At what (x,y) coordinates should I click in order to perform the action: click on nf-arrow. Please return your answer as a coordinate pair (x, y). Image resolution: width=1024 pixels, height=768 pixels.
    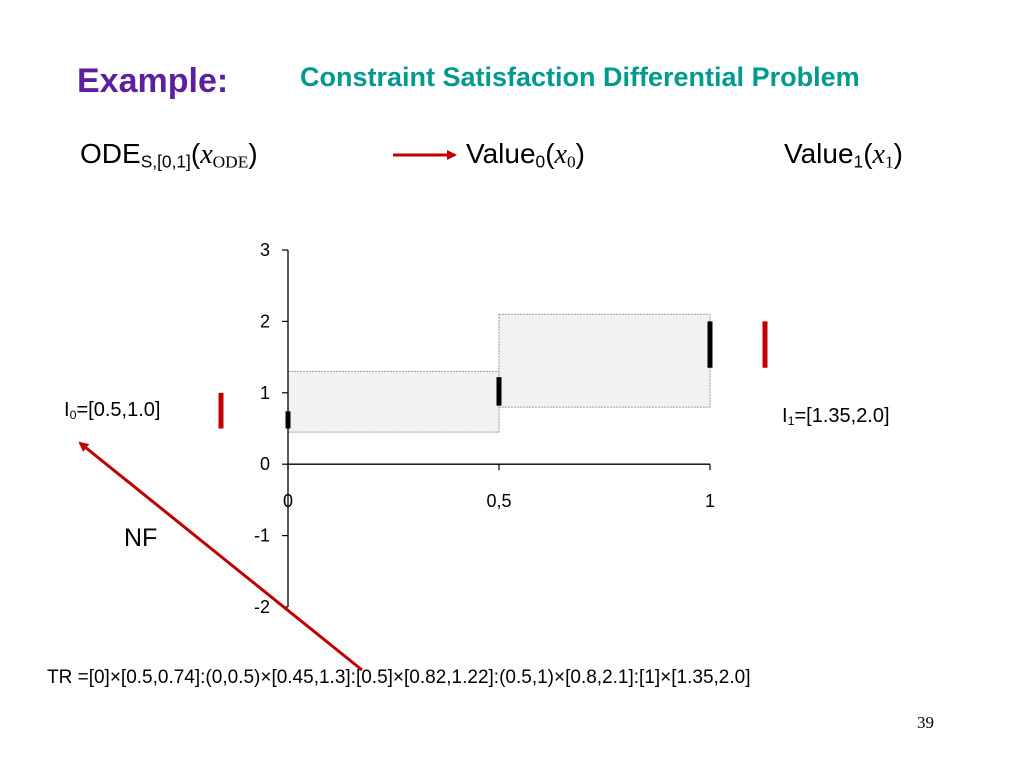
    Looking at the image, I should click on (220, 556).